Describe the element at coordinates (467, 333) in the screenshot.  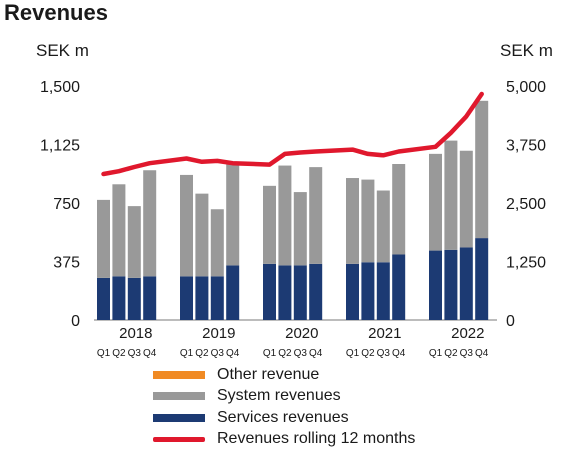
I see `year-label: 2022` at that location.